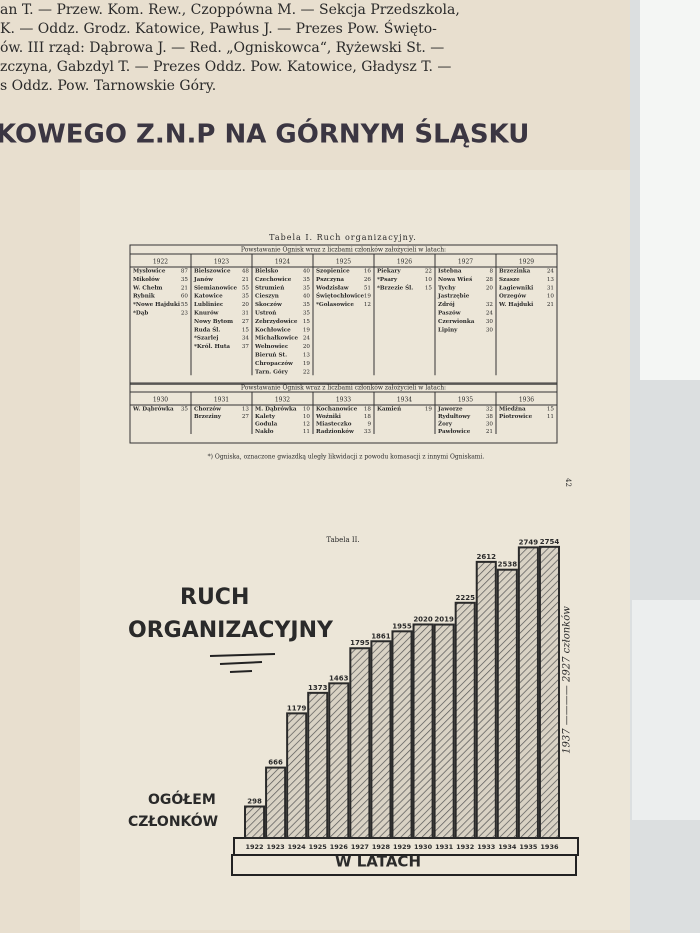 This screenshot has height=933, width=700. What do you see at coordinates (369, 425) in the screenshot?
I see `table-count: 9` at bounding box center [369, 425].